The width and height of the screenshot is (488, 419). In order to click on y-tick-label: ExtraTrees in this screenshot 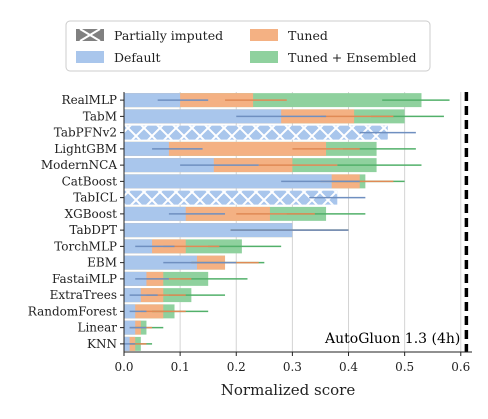, I will do `click(83, 295)`.